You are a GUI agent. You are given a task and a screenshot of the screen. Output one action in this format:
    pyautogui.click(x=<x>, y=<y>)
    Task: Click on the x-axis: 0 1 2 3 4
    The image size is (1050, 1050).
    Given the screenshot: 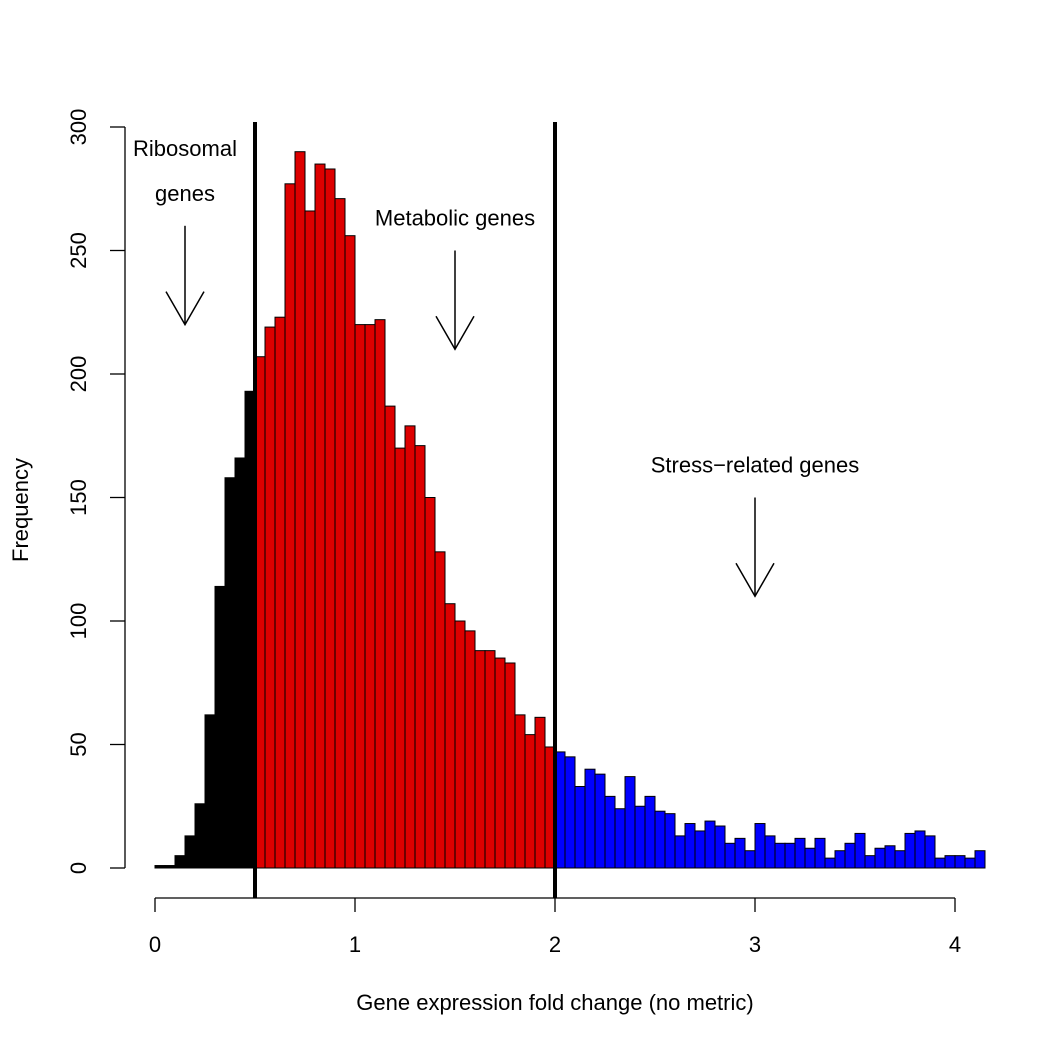 What is the action you would take?
    pyautogui.click(x=555, y=927)
    